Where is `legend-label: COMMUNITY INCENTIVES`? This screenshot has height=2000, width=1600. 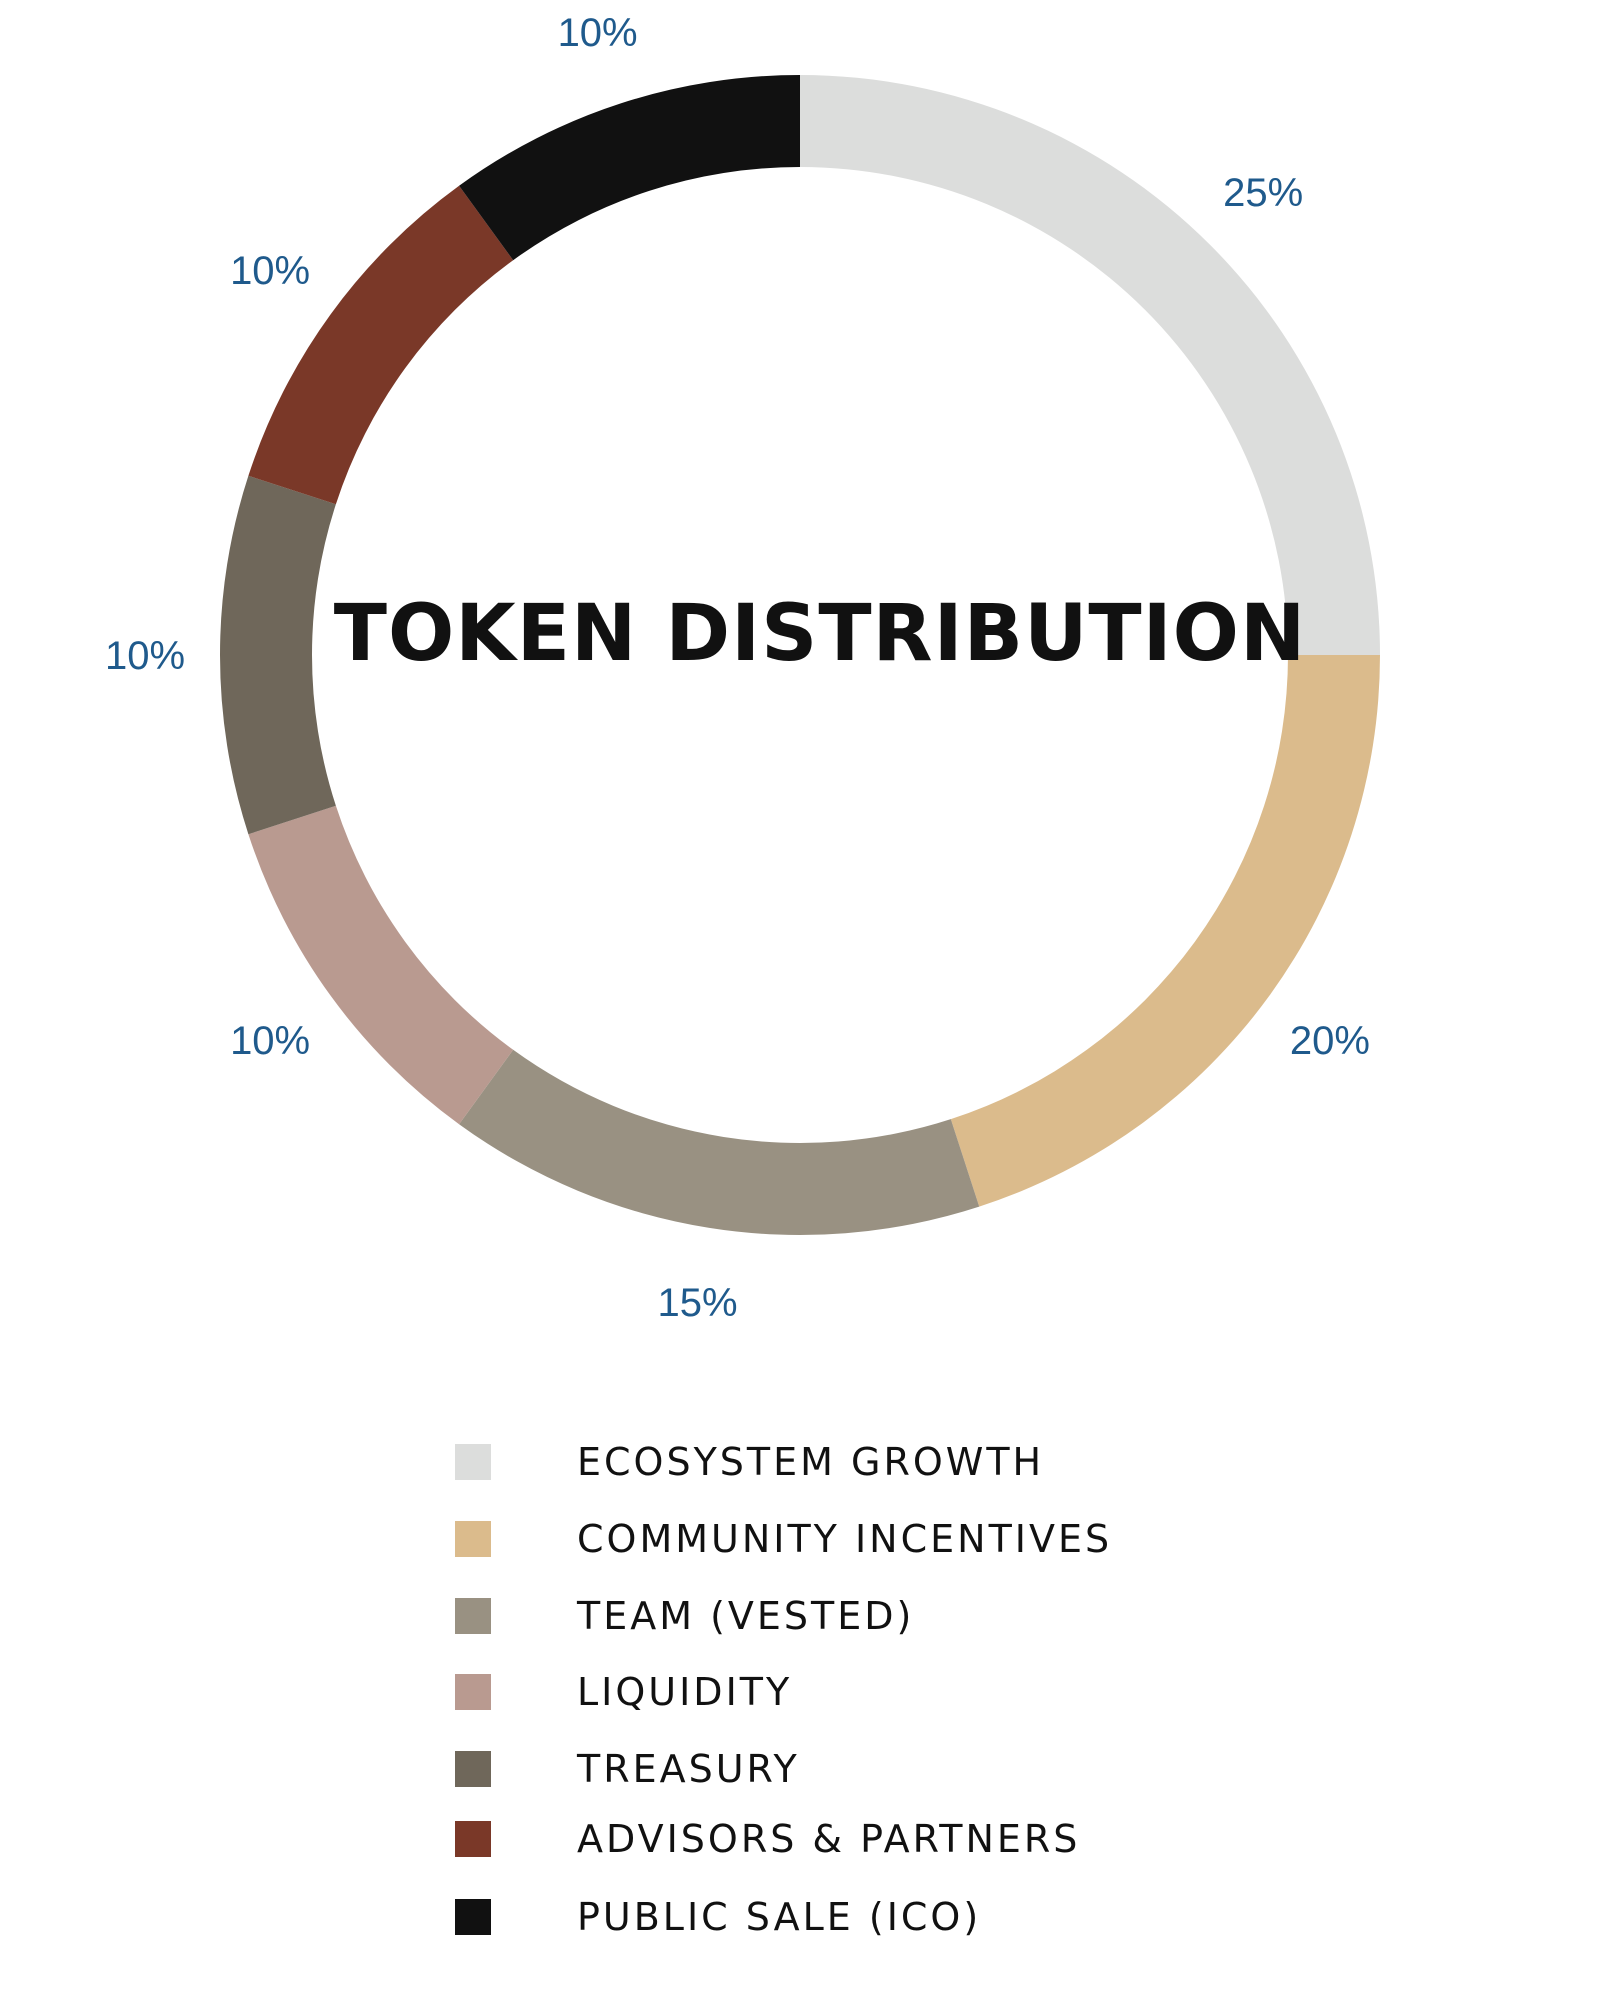
legend-label: COMMUNITY INCENTIVES is located at coordinates (845, 1539).